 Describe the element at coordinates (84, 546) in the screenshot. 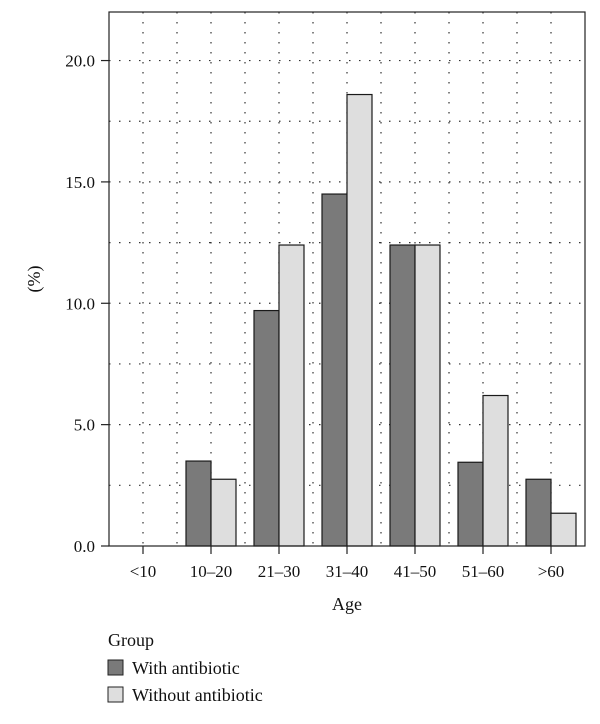

I see `y-tick-label: 0.0` at that location.